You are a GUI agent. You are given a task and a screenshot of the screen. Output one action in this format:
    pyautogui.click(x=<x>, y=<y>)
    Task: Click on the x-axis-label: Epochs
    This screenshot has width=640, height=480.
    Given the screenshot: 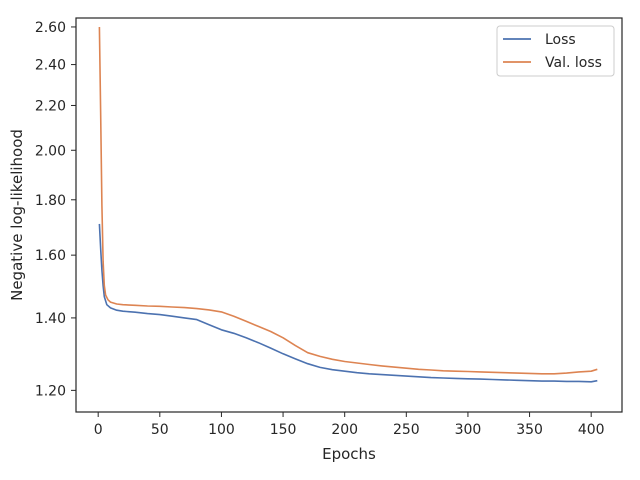 What is the action you would take?
    pyautogui.click(x=349, y=454)
    